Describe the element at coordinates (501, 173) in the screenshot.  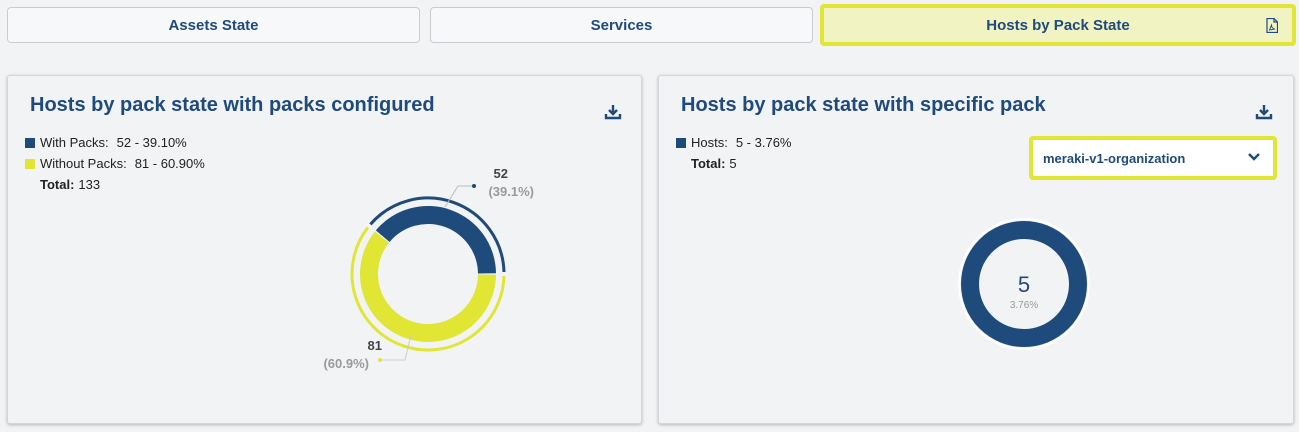
I see `callout-value-1: 52` at that location.